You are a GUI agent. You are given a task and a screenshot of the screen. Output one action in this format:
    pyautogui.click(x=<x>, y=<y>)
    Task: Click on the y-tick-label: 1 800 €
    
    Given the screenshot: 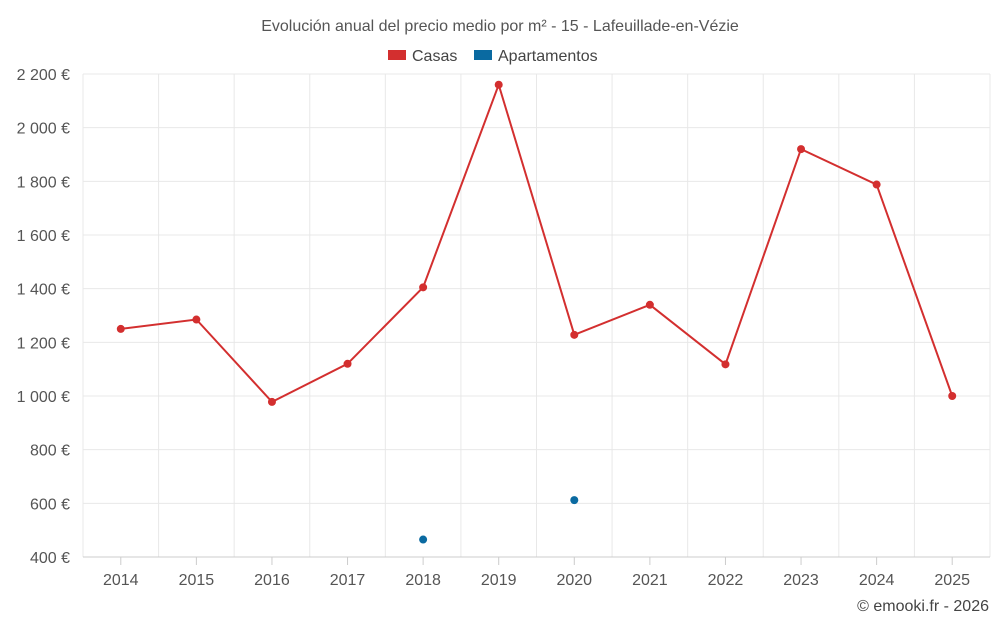 What is the action you would take?
    pyautogui.click(x=43, y=182)
    